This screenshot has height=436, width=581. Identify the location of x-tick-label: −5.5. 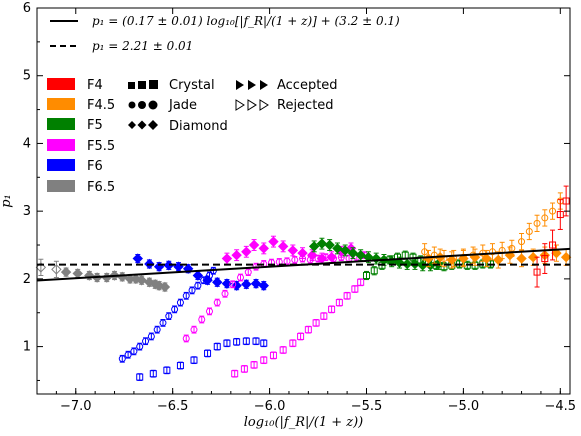
(367, 406).